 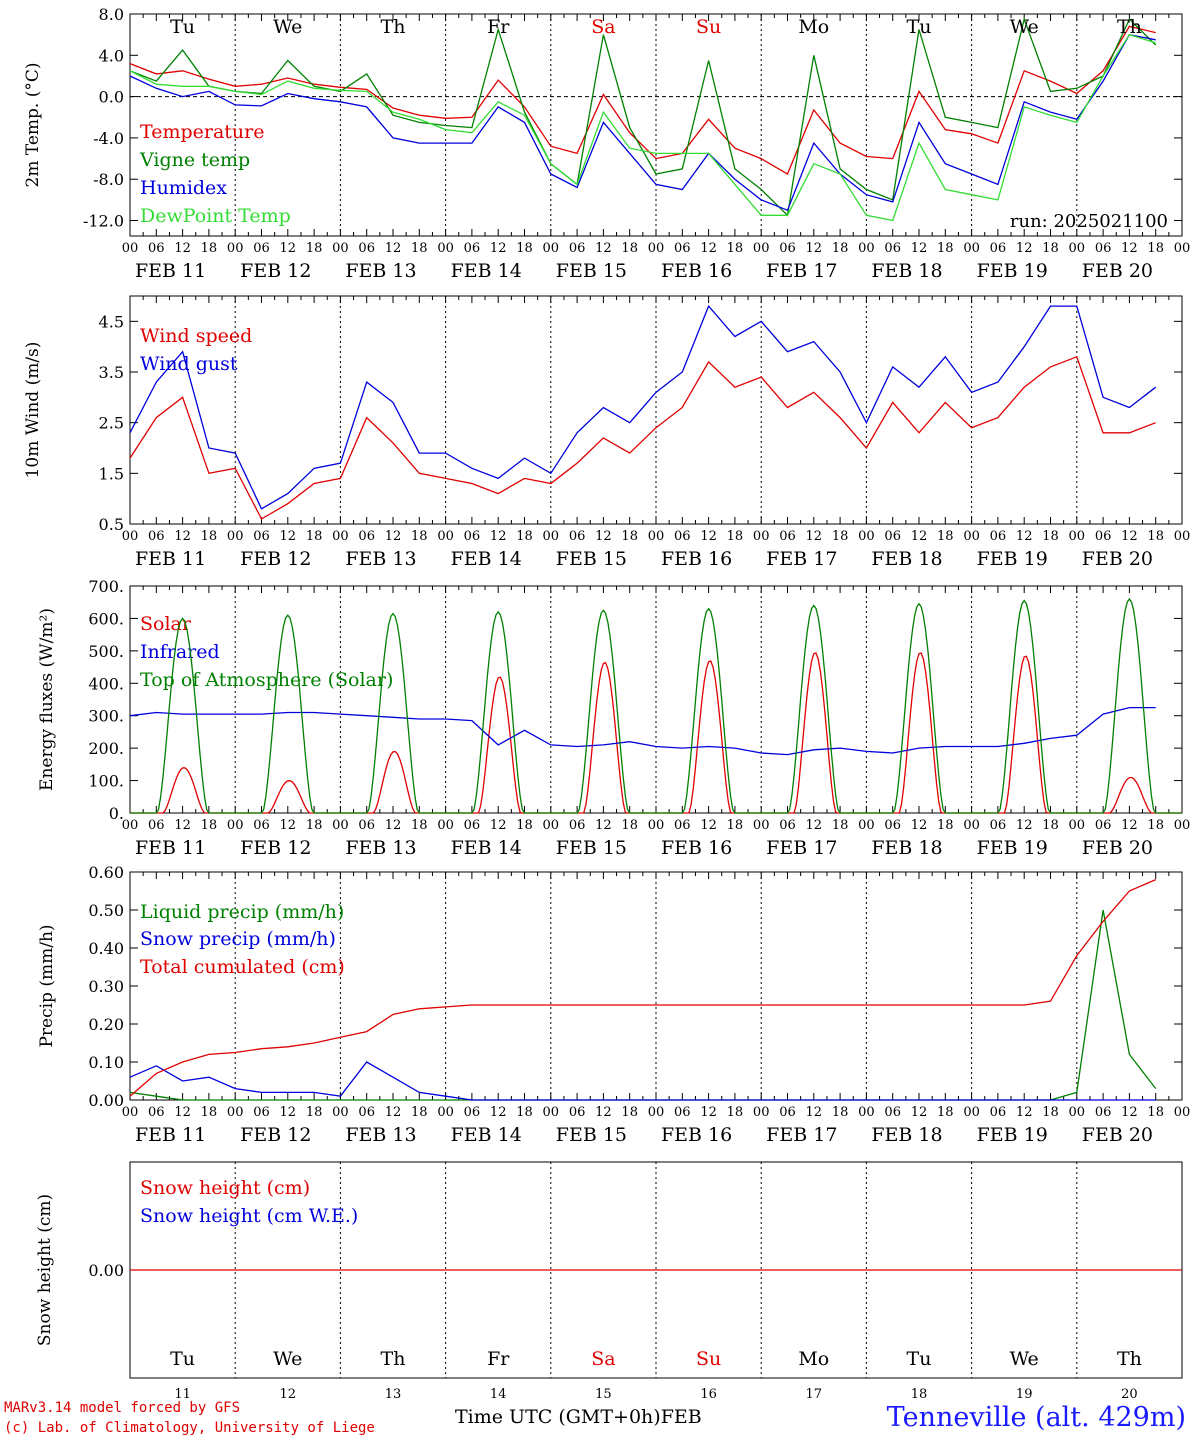 I want to click on day-number: 15, so click(x=603, y=1394).